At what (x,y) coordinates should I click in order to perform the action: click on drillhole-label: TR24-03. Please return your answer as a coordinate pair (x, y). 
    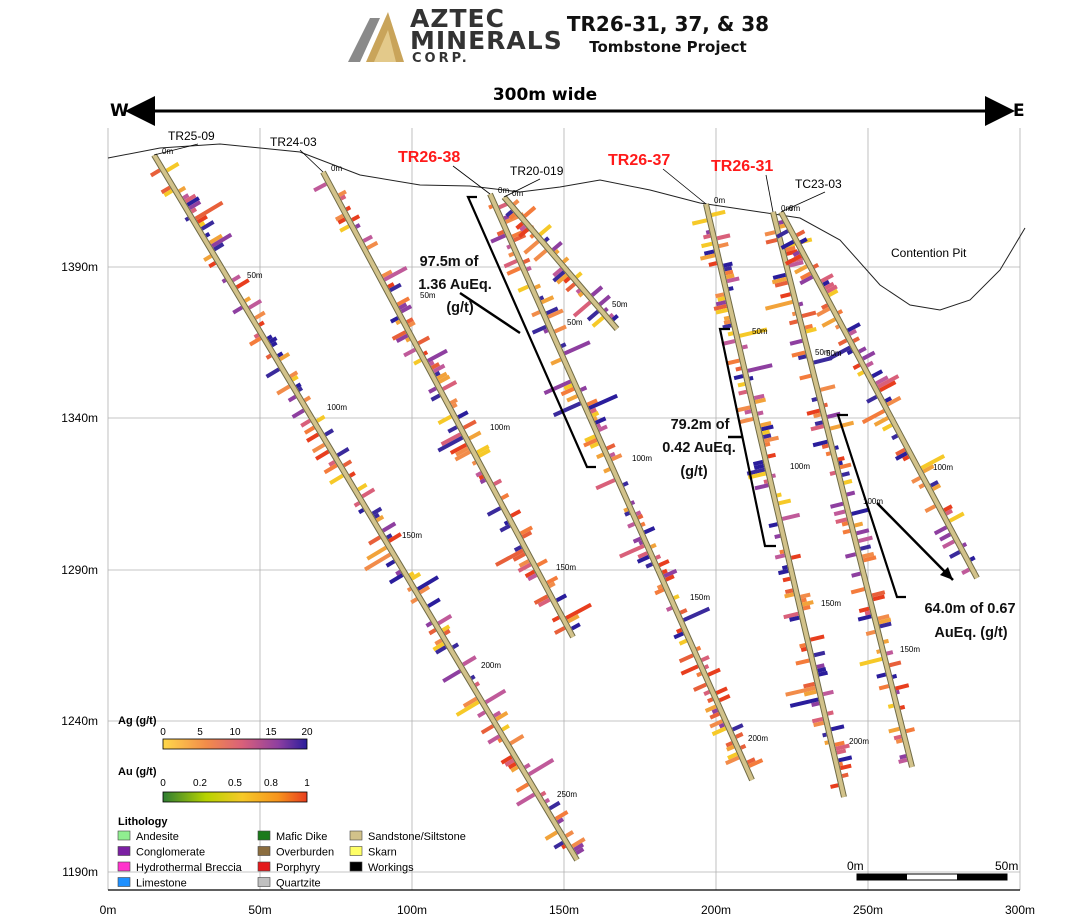
    Looking at the image, I should click on (293, 142).